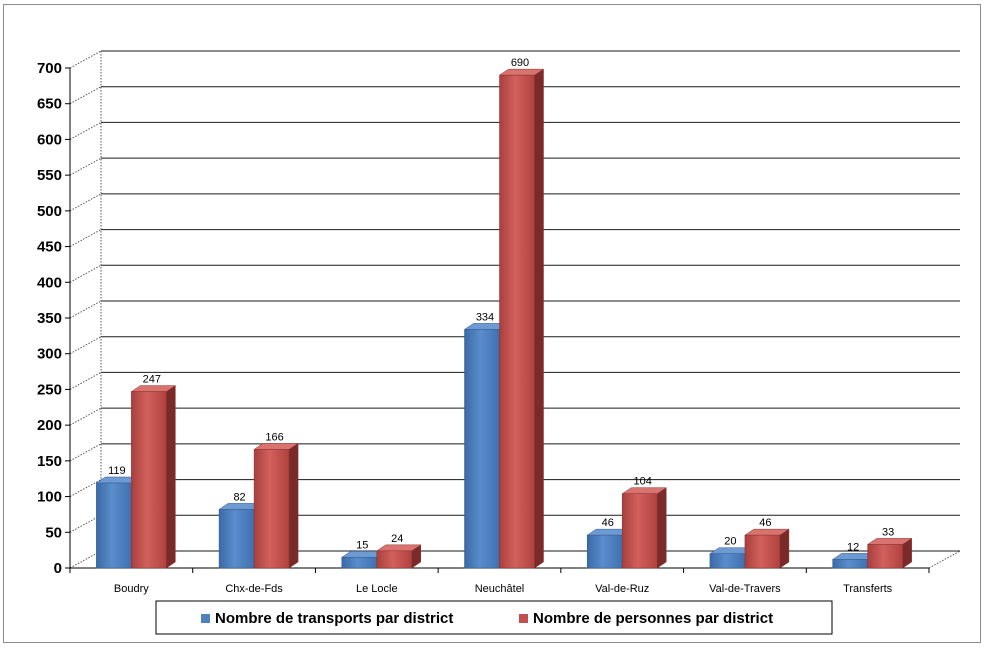 Image resolution: width=987 pixels, height=648 pixels. Describe the element at coordinates (523, 618) in the screenshot. I see `legend-swatch-personnes` at that location.